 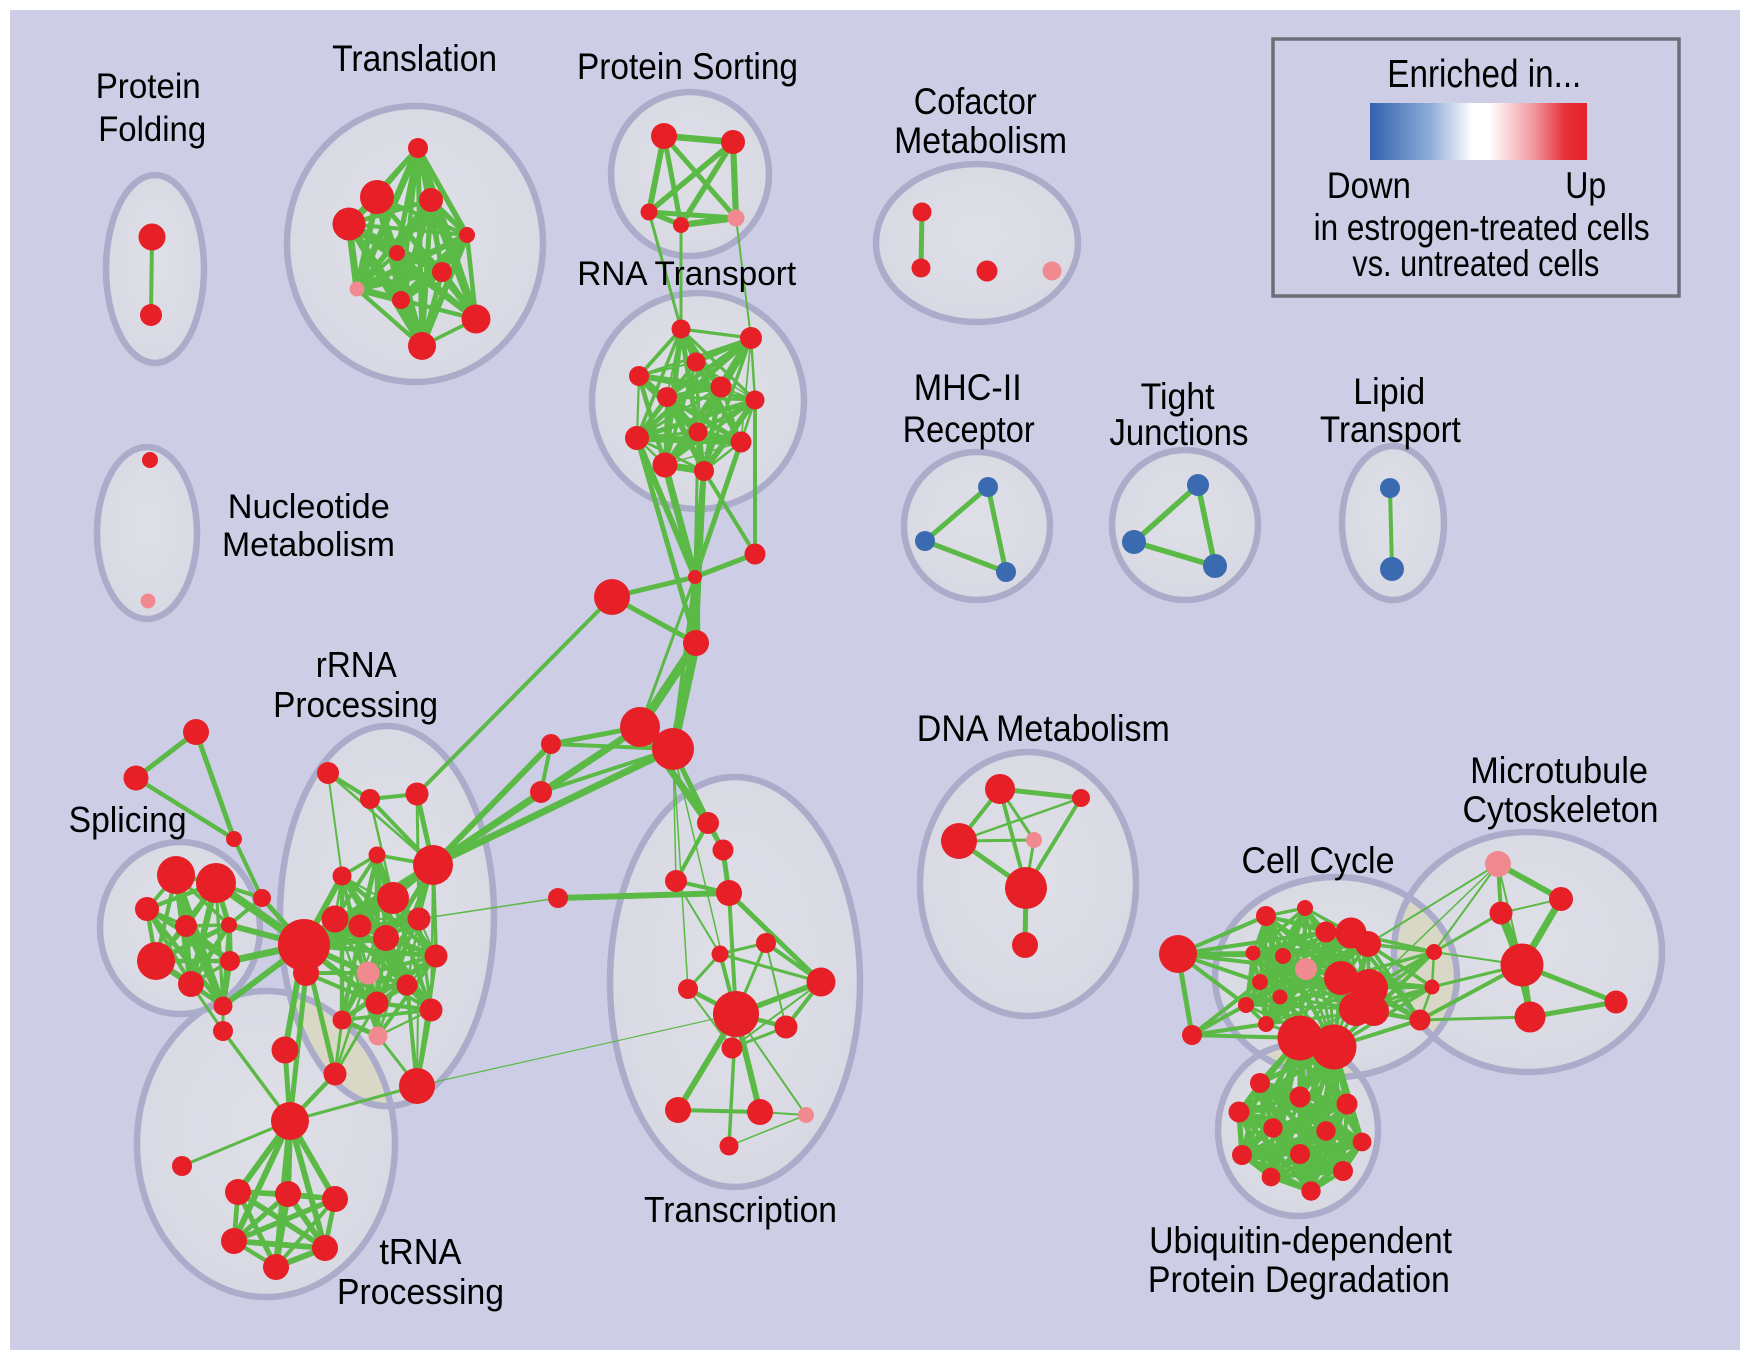 I want to click on svg-text: Tight, so click(x=1178, y=396).